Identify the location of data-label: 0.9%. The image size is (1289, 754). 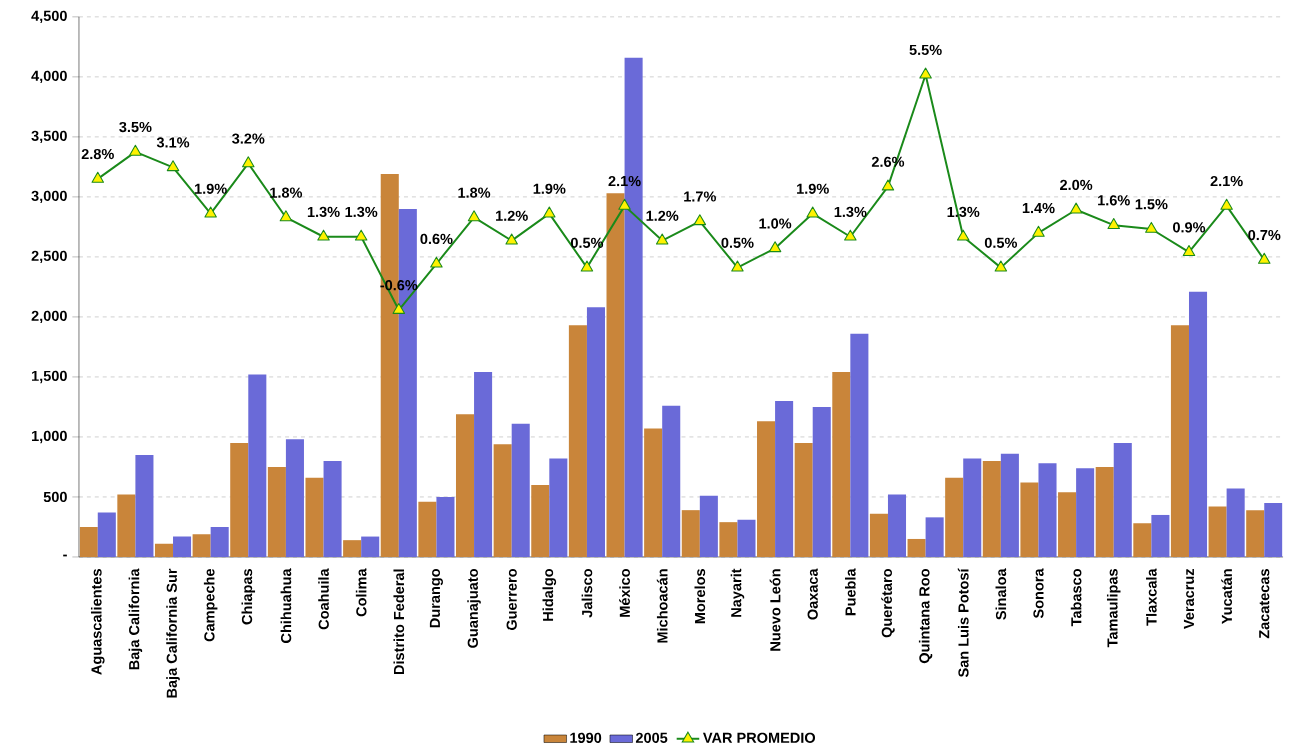
(1189, 227).